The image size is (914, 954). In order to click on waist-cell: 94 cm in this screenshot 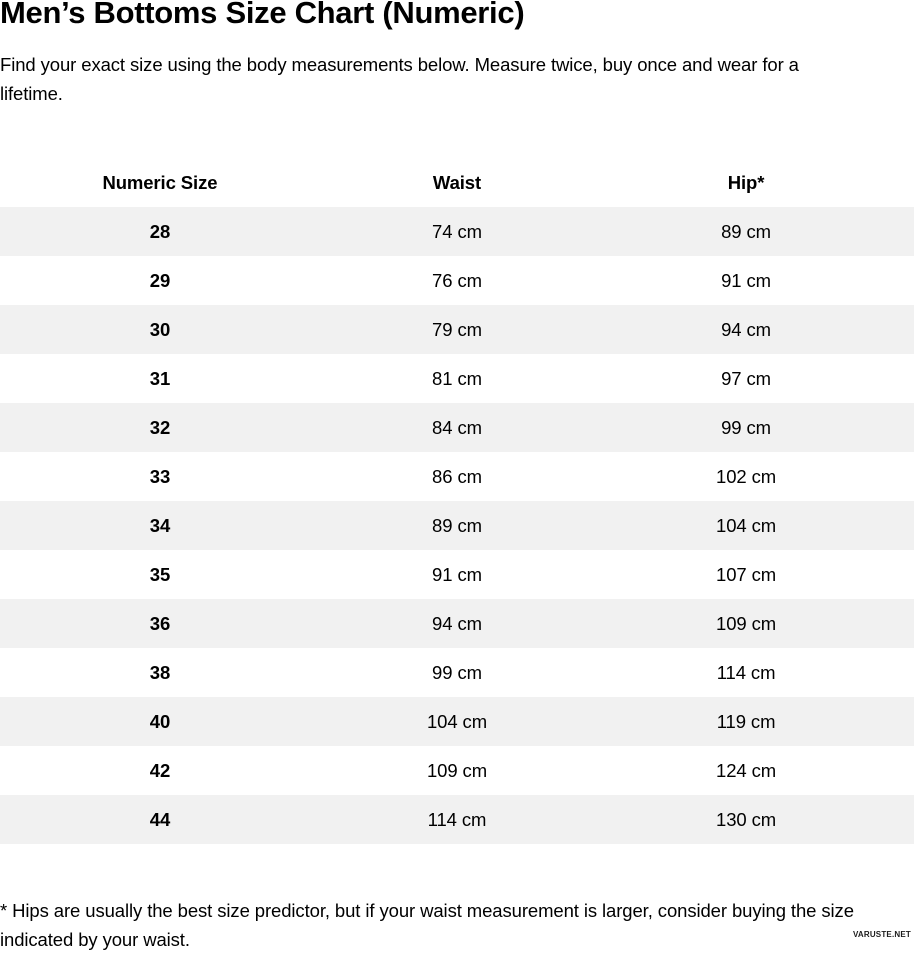, I will do `click(457, 623)`.